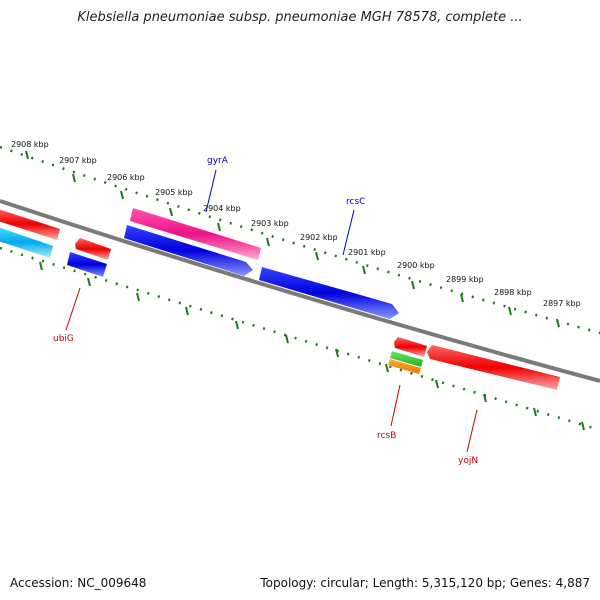 The width and height of the screenshot is (600, 600). What do you see at coordinates (93, 249) in the screenshot?
I see `feature-ubiG-arrow` at bounding box center [93, 249].